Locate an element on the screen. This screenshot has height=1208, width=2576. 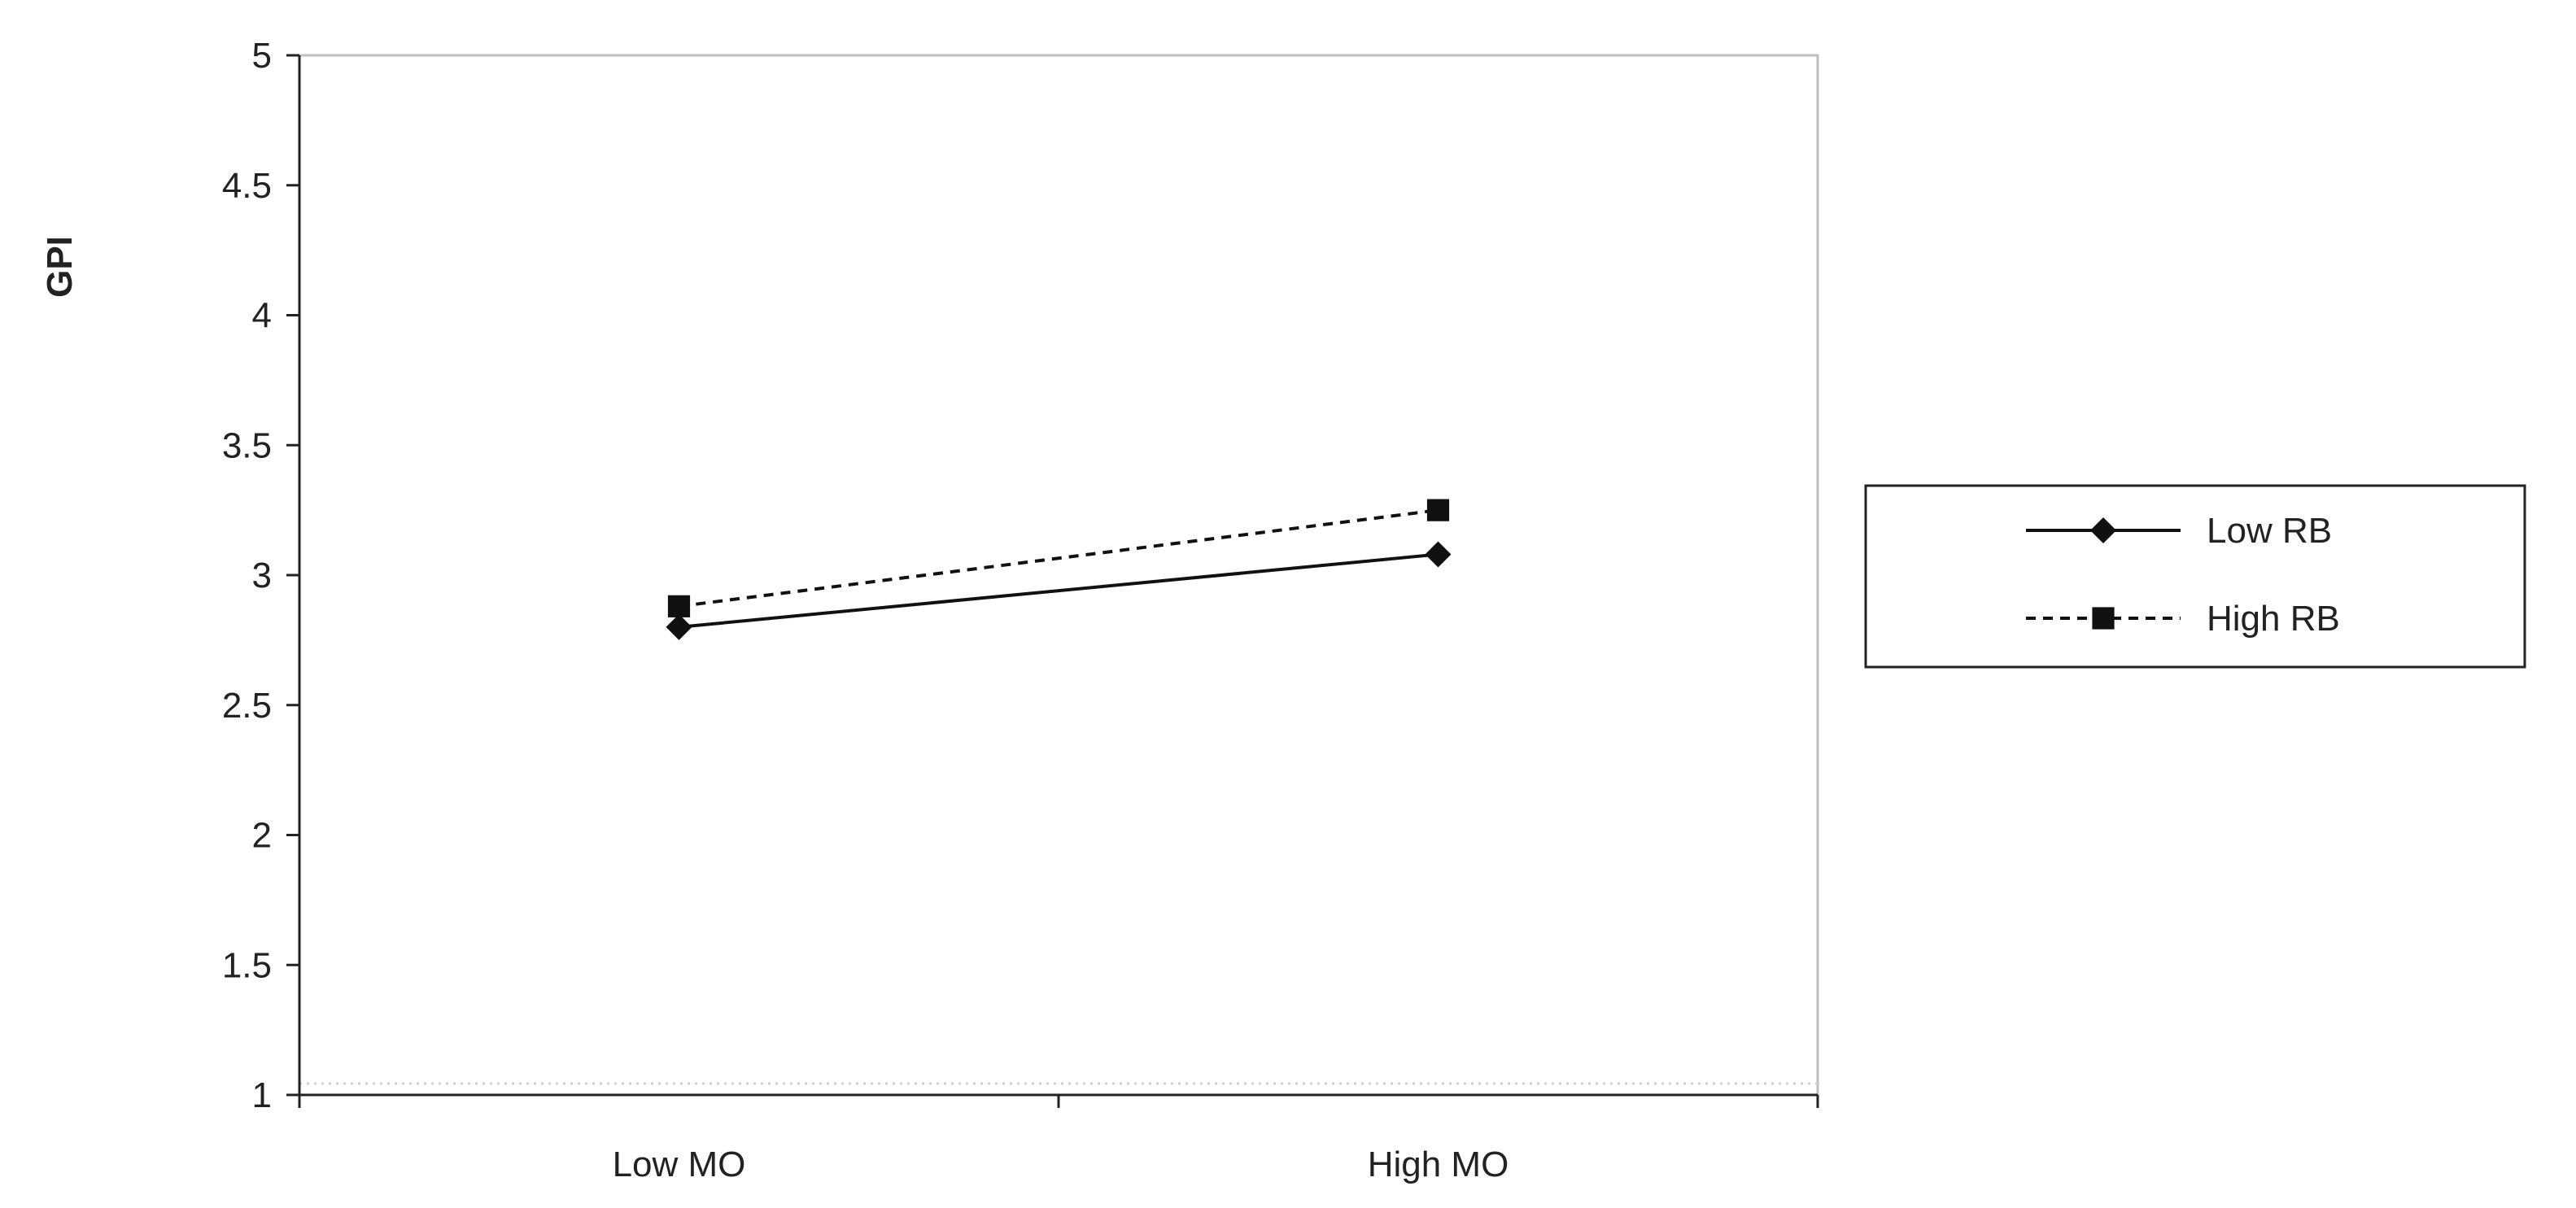
series-layer is located at coordinates (1059, 569).